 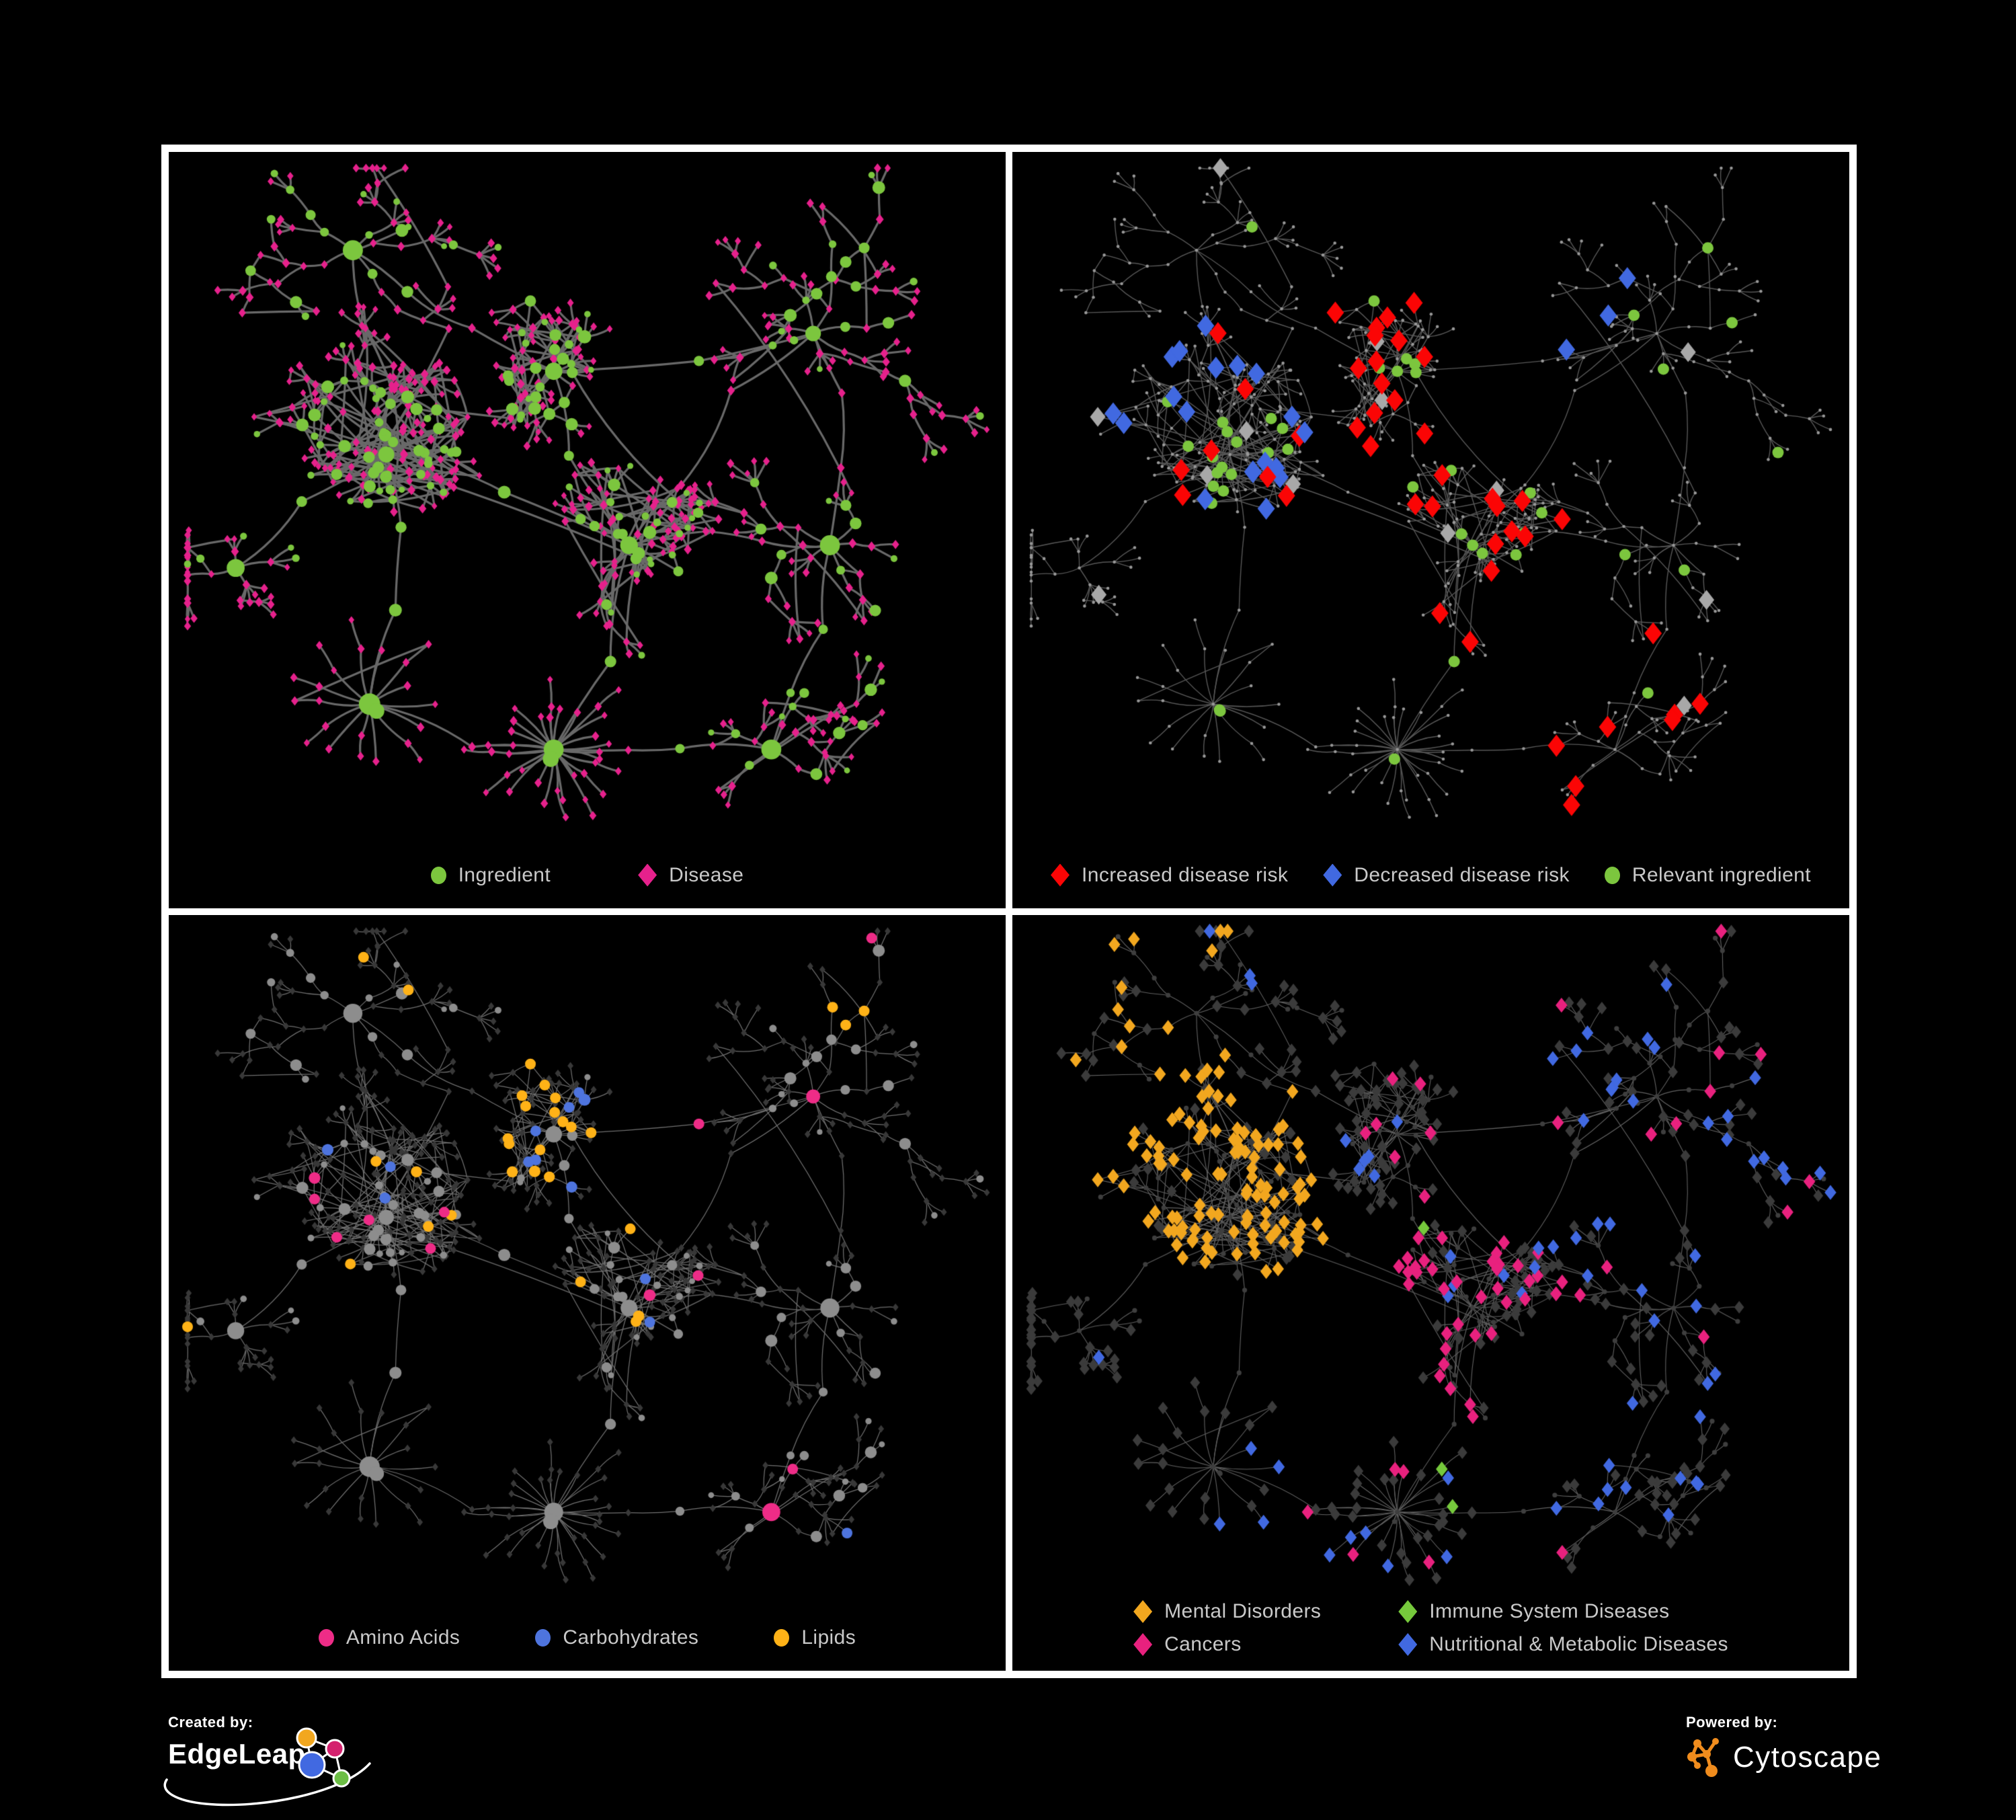 I want to click on powered-by-label: Powered by:, so click(x=1732, y=1722).